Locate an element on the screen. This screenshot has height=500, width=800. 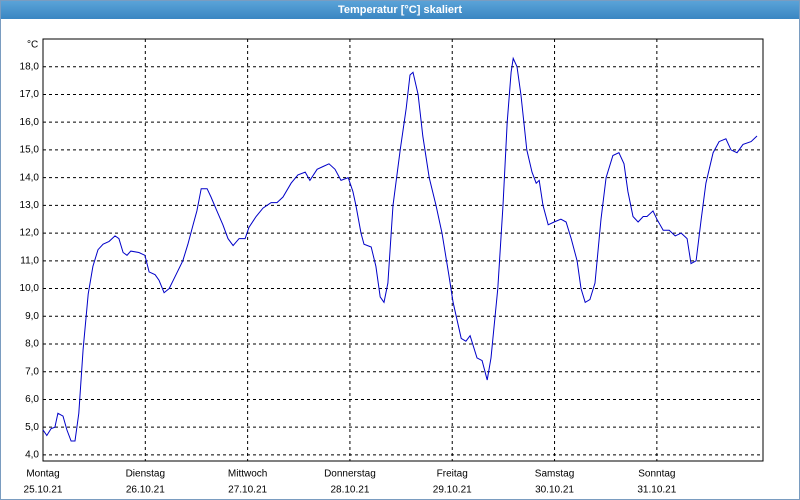
y-tick-label: 5,0 is located at coordinates (32, 427).